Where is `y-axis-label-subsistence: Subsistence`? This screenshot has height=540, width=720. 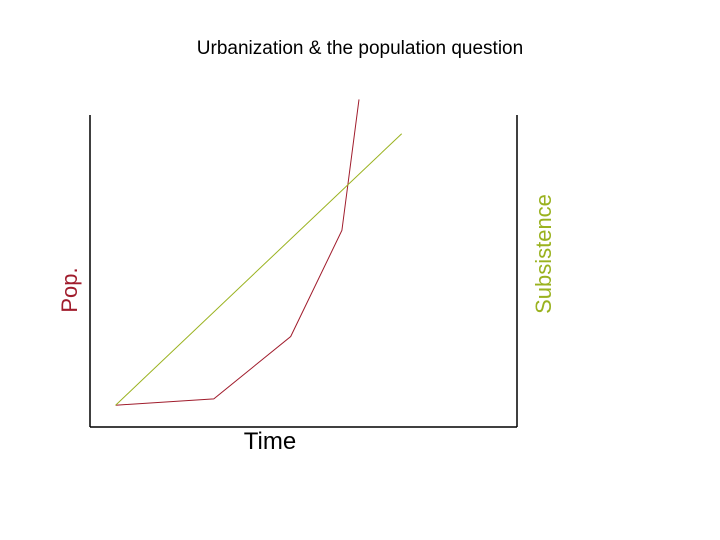
y-axis-label-subsistence: Subsistence is located at coordinates (543, 254).